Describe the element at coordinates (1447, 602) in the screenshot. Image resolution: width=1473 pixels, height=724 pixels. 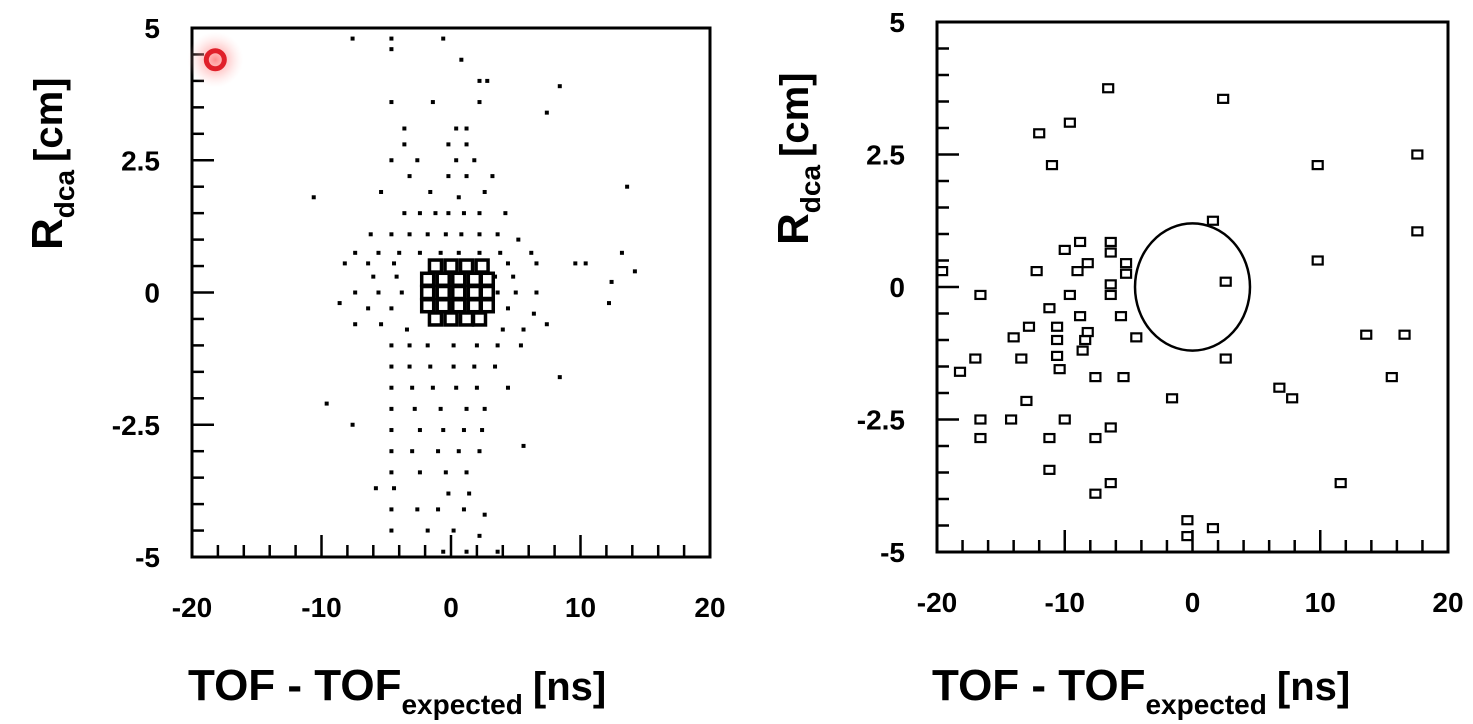
I see `right-x-tick-label: 20` at that location.